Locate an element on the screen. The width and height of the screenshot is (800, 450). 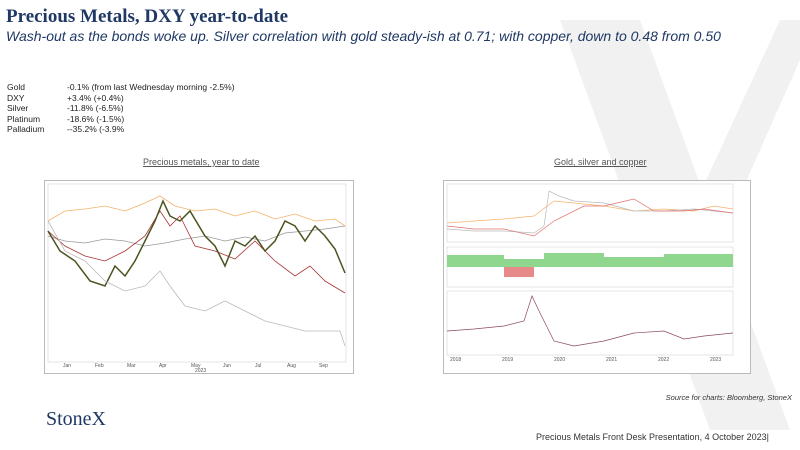
axis-label: 2022 is located at coordinates (663, 360).